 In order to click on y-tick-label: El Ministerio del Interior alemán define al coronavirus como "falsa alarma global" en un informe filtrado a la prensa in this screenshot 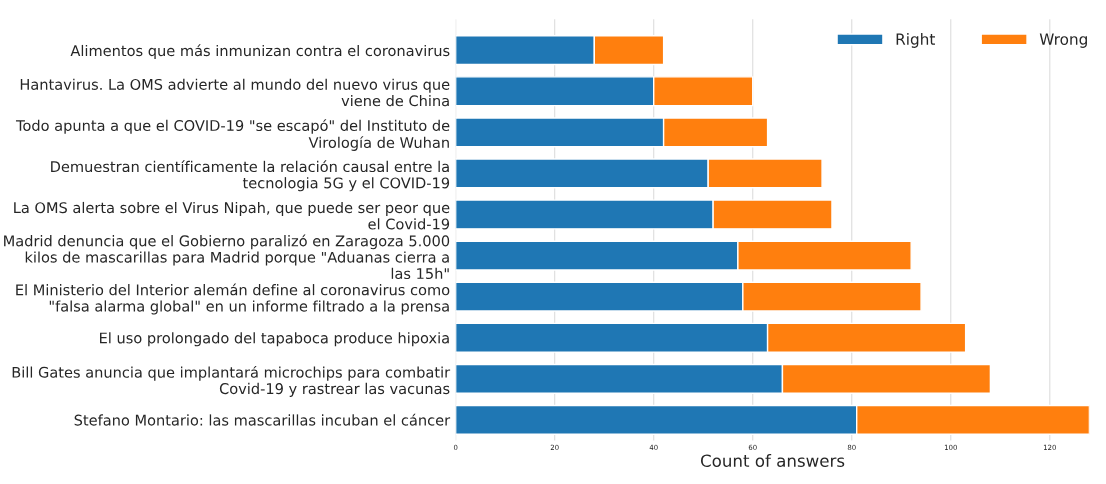, I will do `click(233, 299)`.